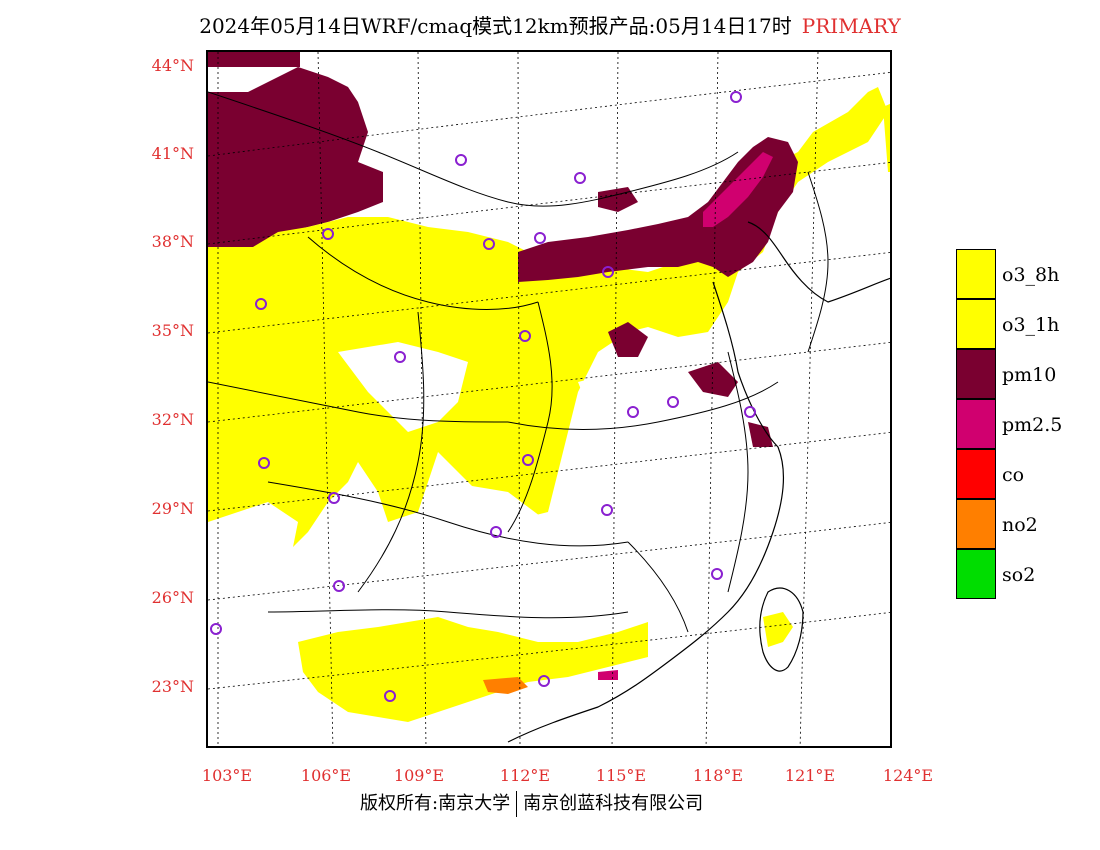  Describe the element at coordinates (525, 775) in the screenshot. I see `lon-label-112: 112°E` at that location.